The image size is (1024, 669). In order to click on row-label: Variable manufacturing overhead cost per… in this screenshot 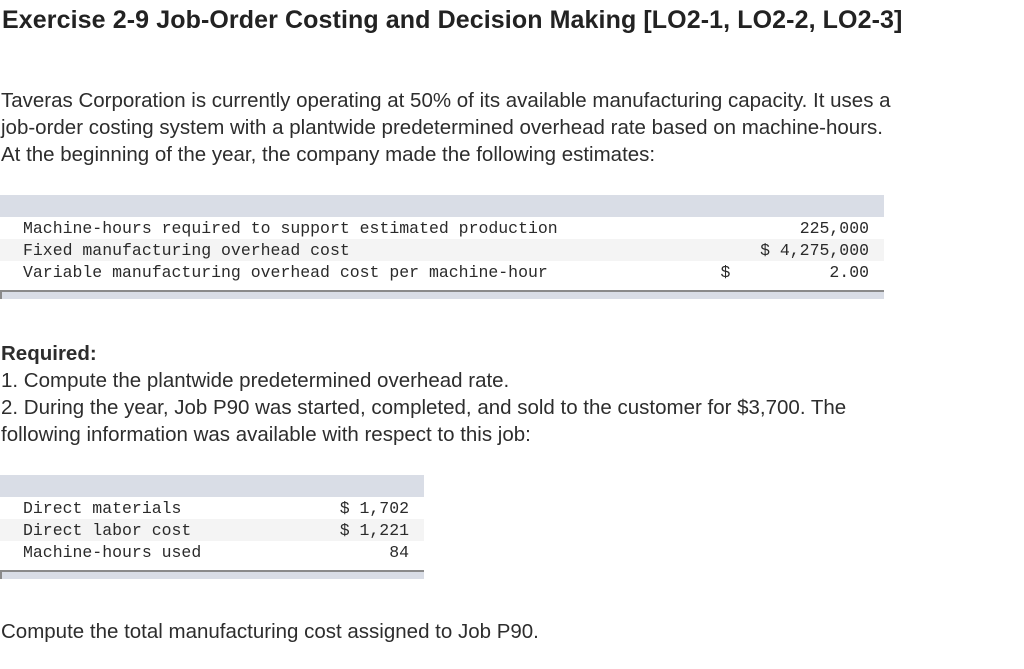, I will do `click(285, 272)`.